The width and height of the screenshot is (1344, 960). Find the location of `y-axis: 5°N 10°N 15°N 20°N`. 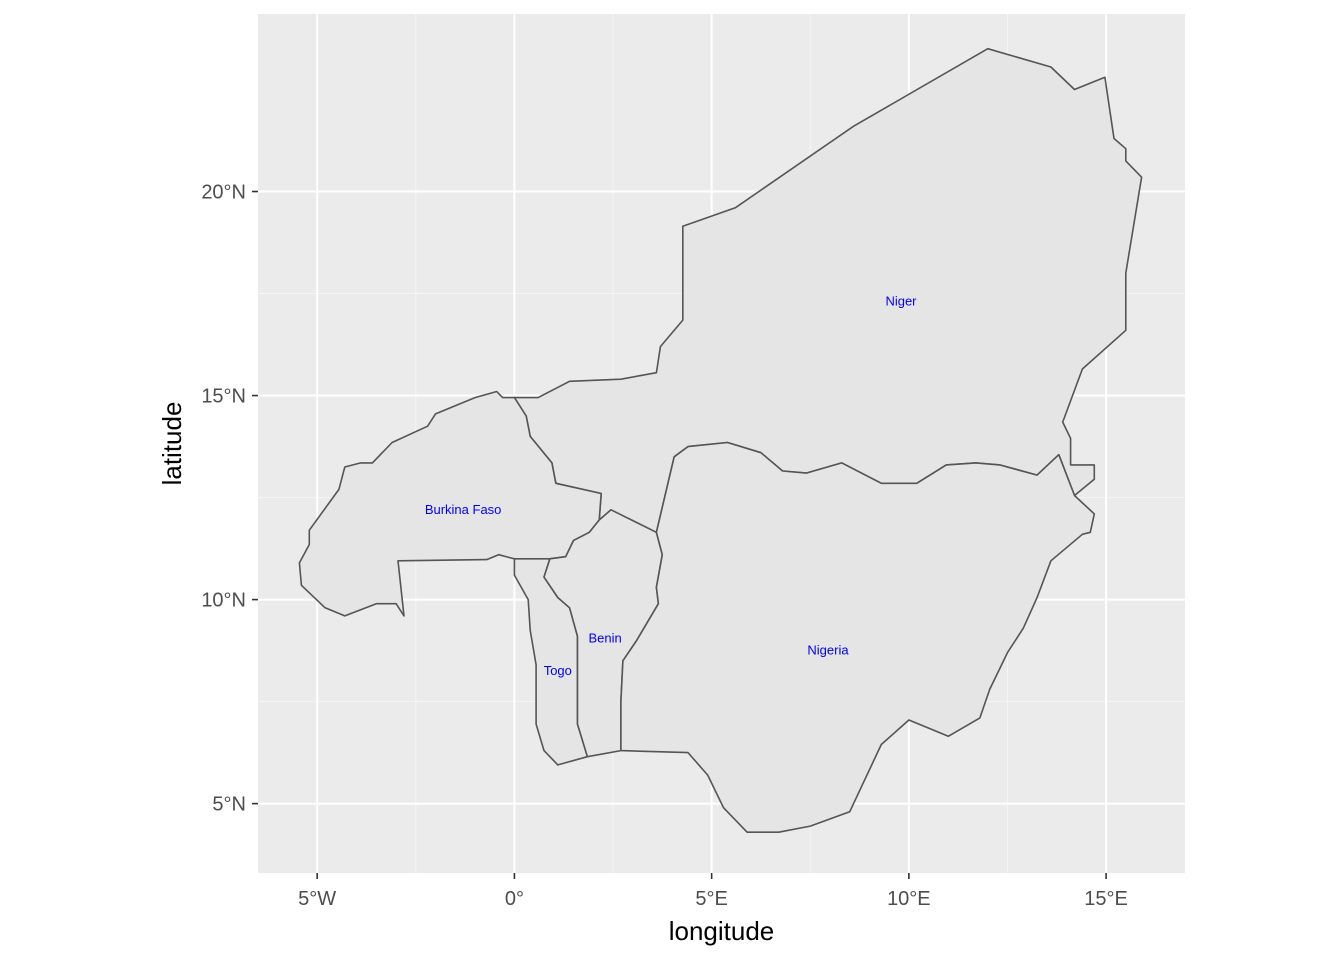

y-axis: 5°N 10°N 15°N 20°N is located at coordinates (229, 499).